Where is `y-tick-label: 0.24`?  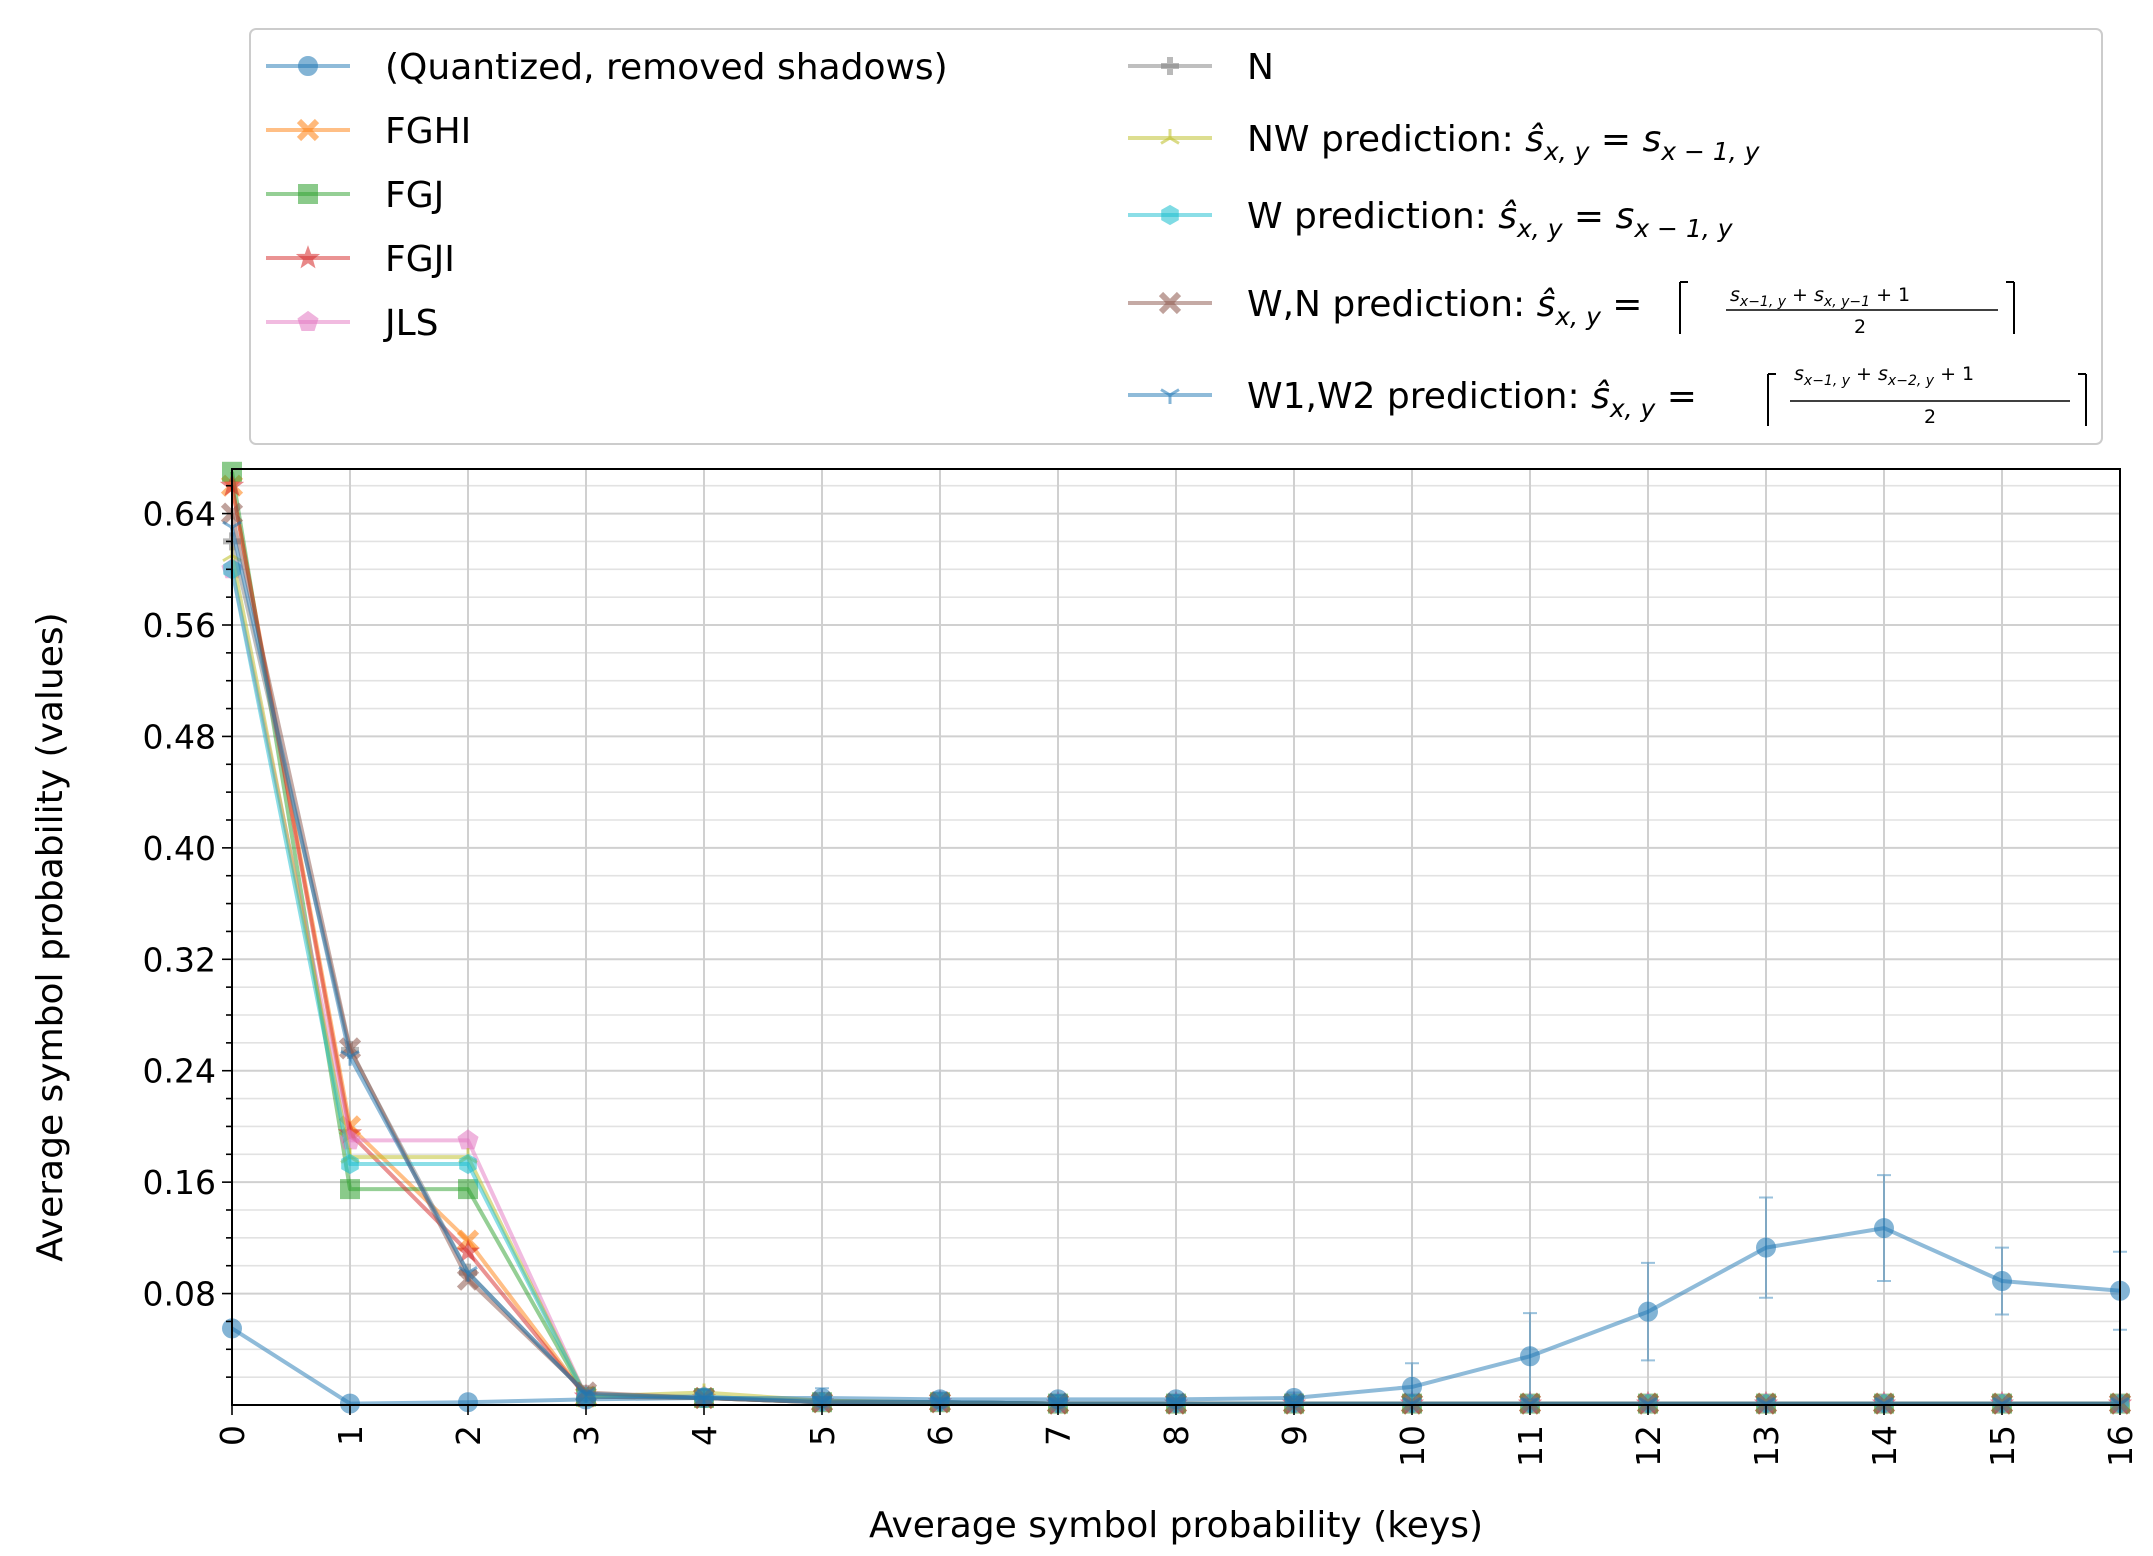 y-tick-label: 0.24 is located at coordinates (179, 1071).